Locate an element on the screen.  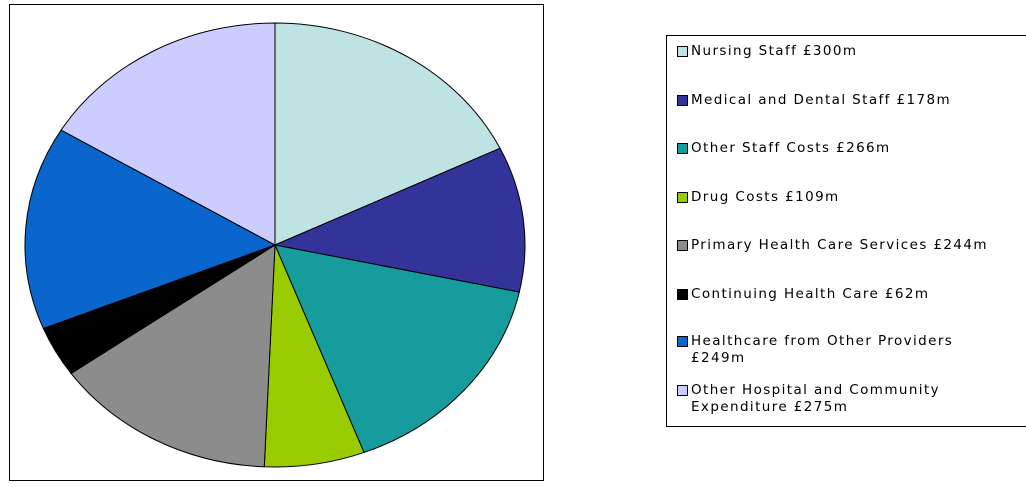
pie-slice-medical-and-dental-staff is located at coordinates (399, 220).